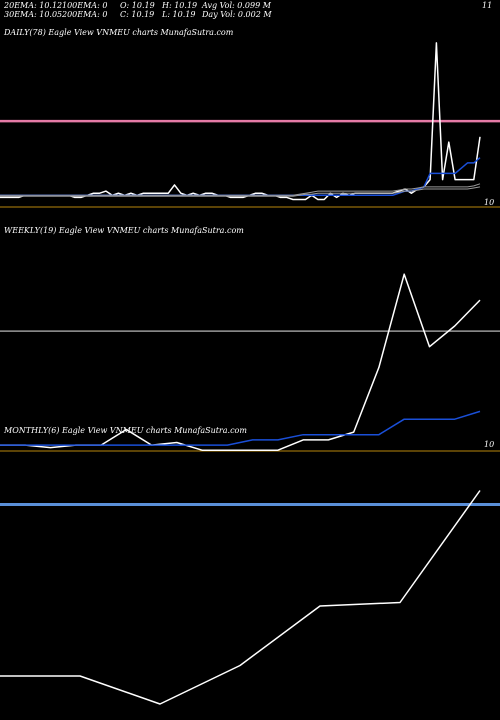  I want to click on ema30-label: 30EMA: 10.05, so click(33, 14).